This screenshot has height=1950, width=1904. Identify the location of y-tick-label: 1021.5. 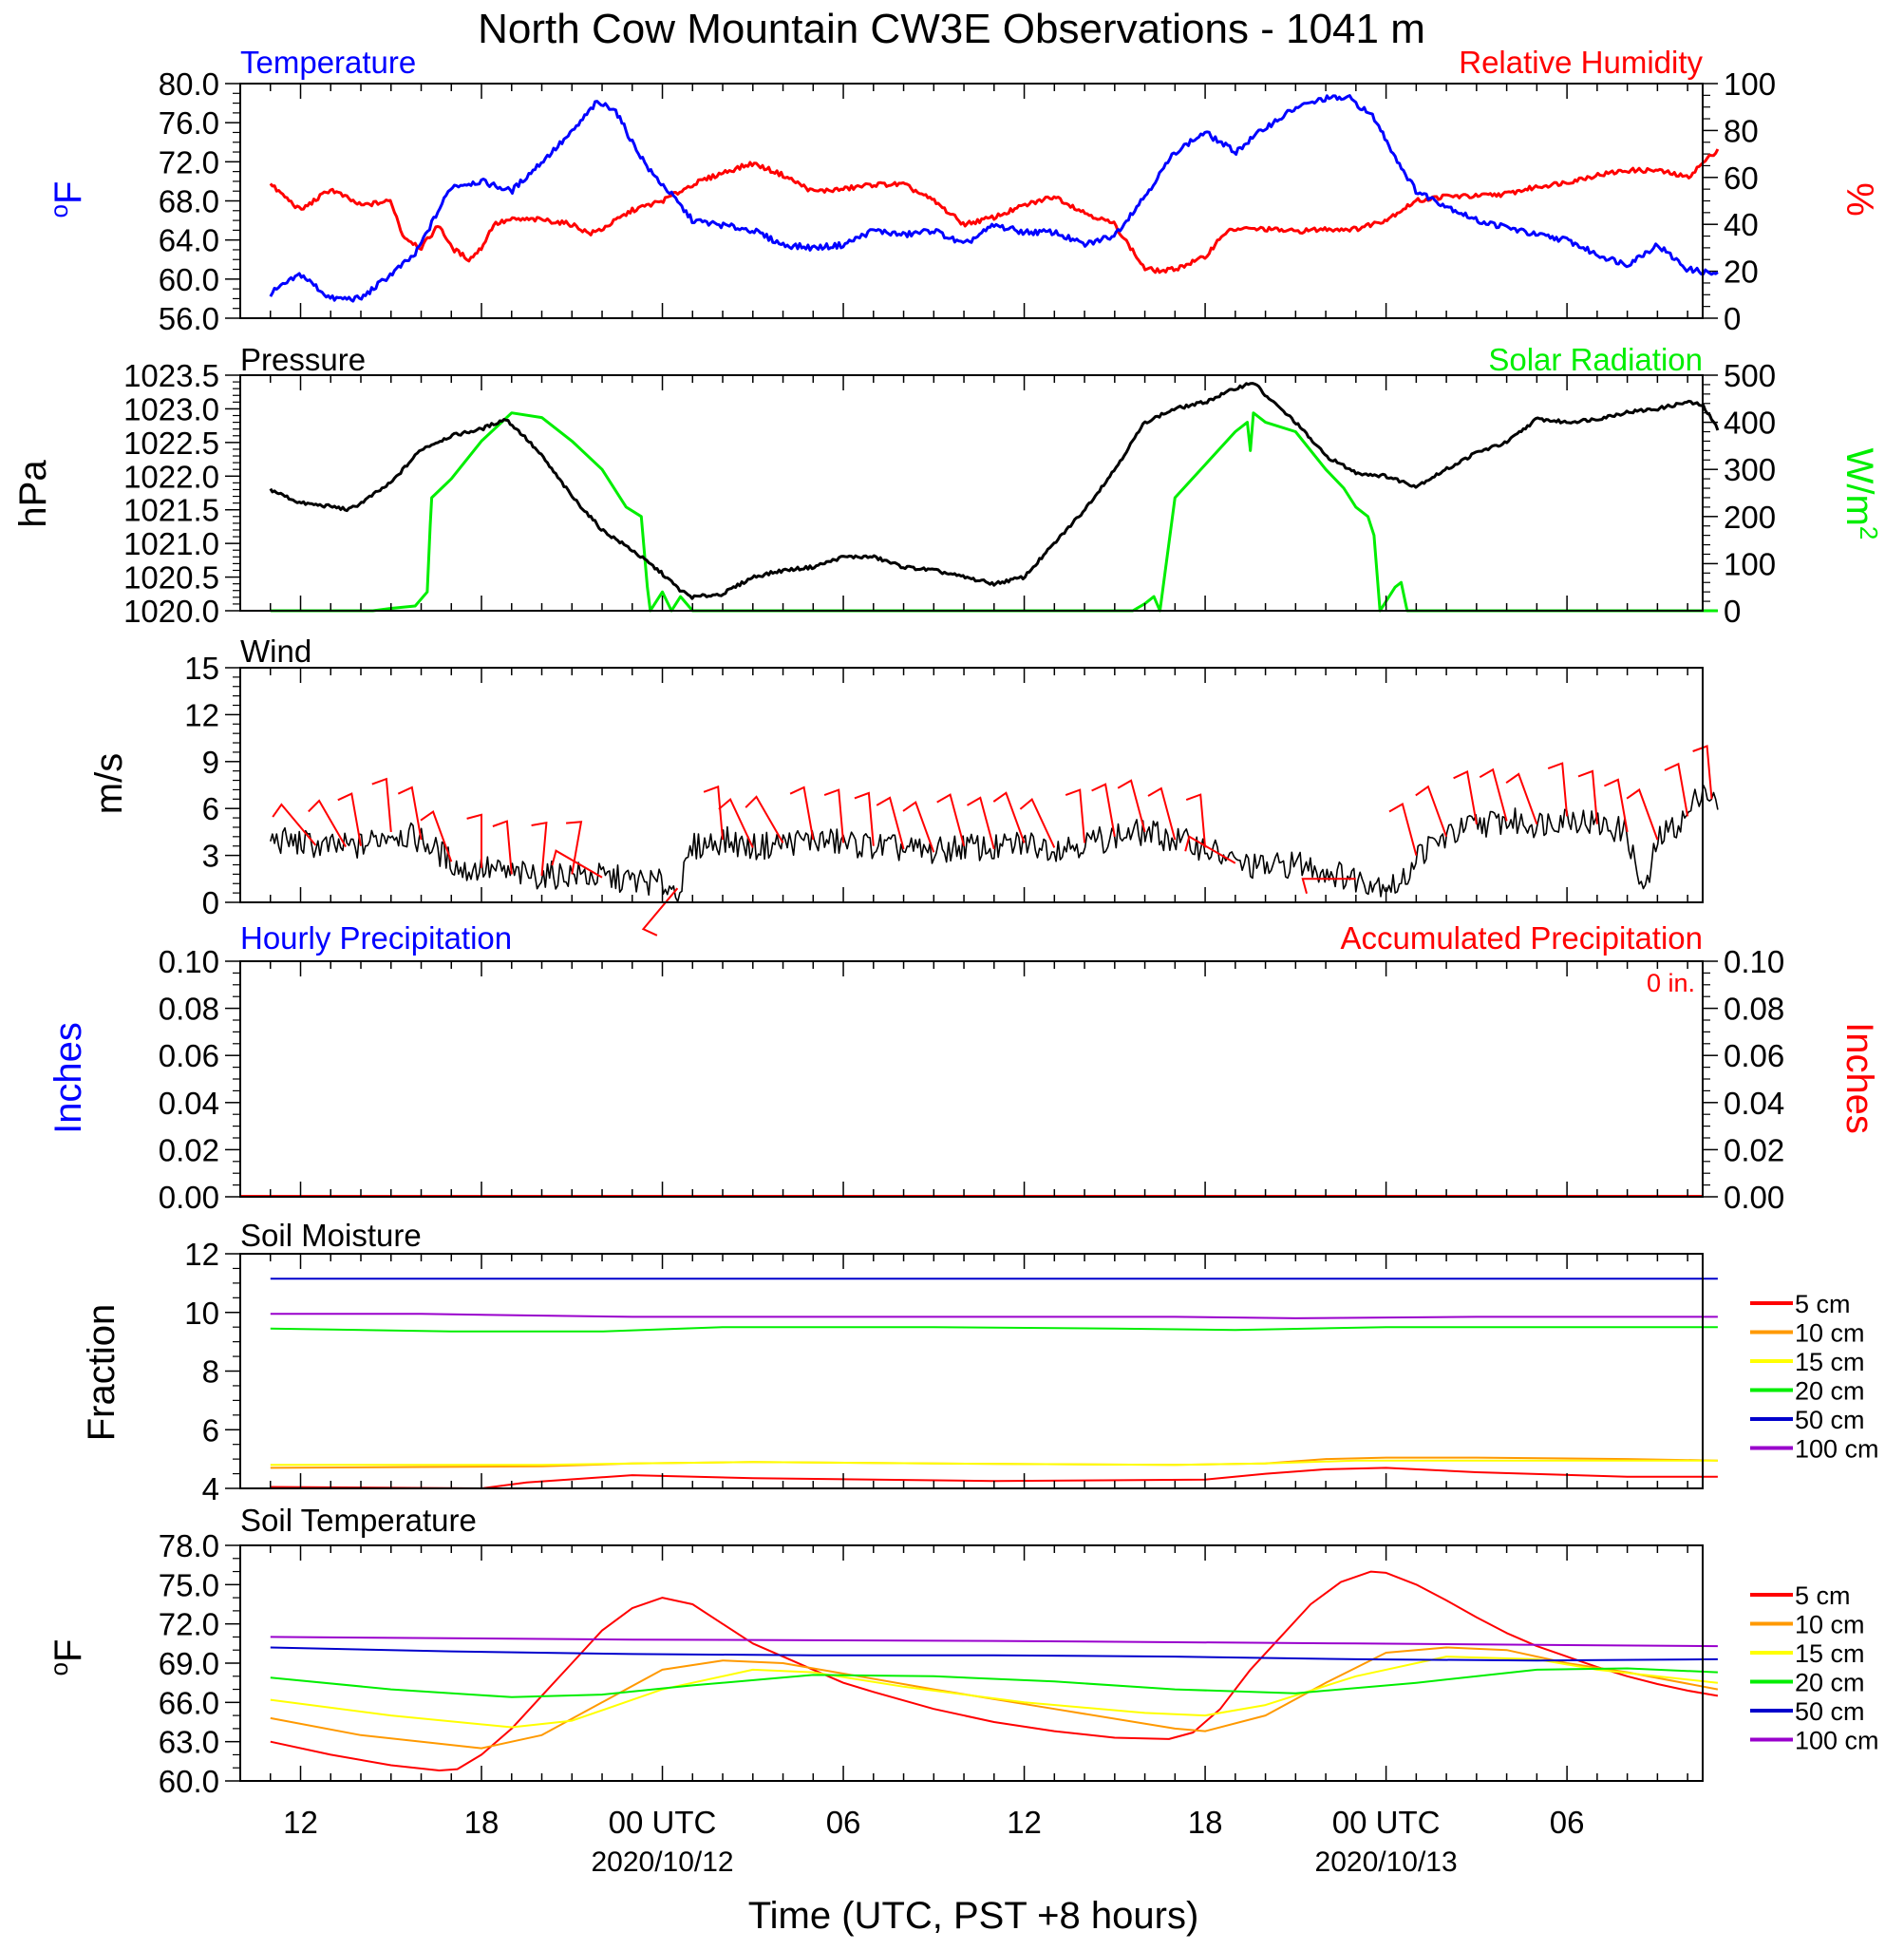
(171, 510).